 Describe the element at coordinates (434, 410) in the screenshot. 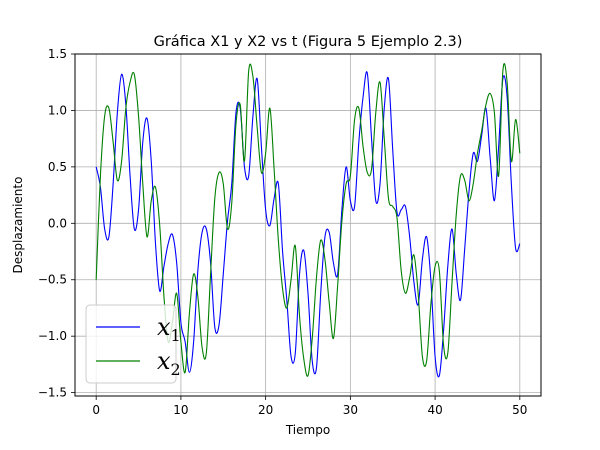

I see `x-tick-label: 40` at that location.